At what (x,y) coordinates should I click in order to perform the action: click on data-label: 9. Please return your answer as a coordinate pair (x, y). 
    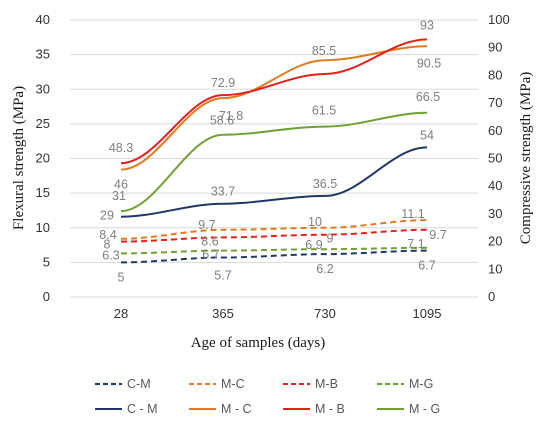
    Looking at the image, I should click on (330, 239).